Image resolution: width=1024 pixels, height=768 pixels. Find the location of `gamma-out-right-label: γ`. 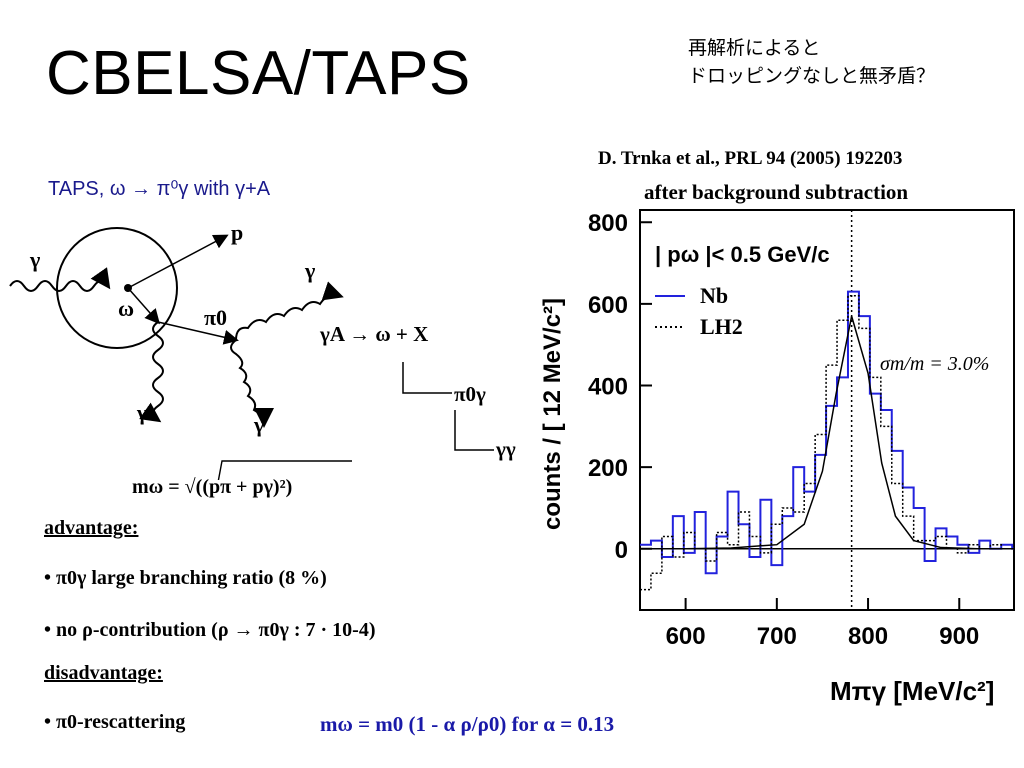

gamma-out-right-label: γ is located at coordinates (310, 270).